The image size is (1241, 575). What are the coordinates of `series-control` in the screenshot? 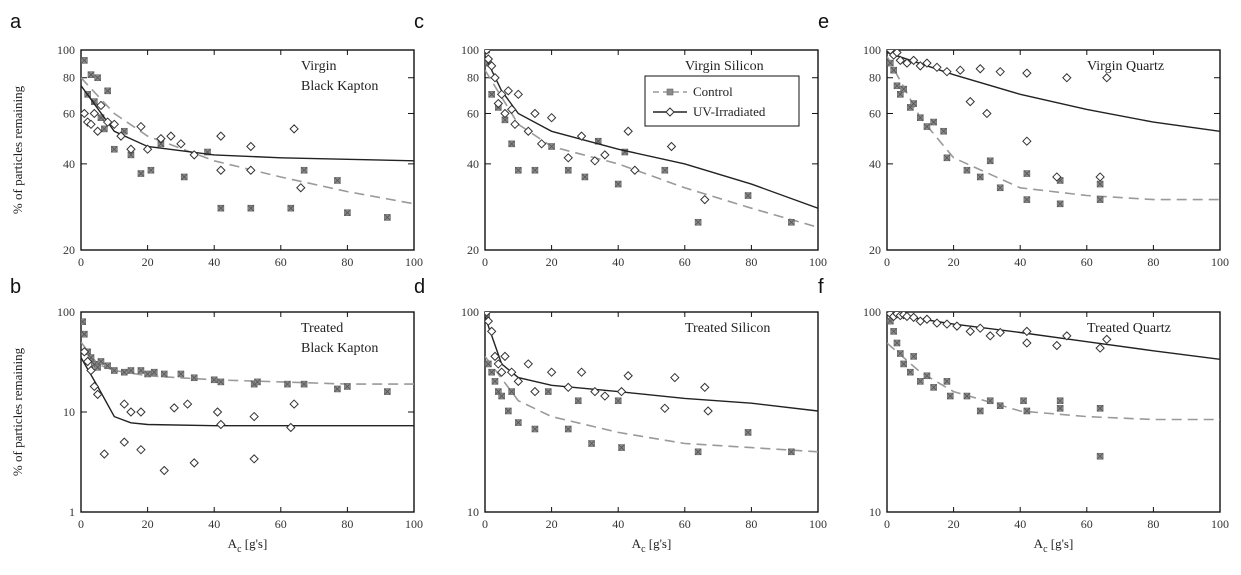 It's located at (247, 356).